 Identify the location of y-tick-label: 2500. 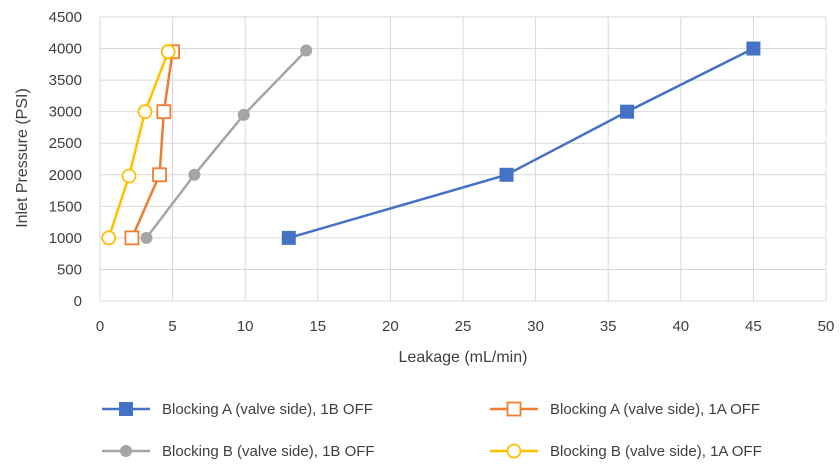
(65, 143).